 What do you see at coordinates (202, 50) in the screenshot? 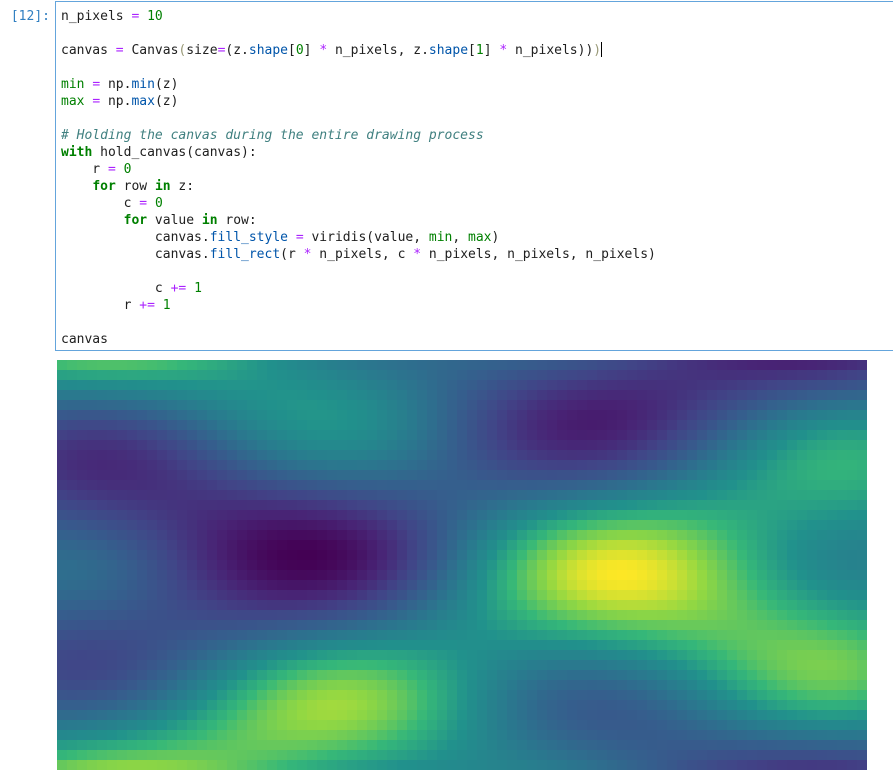
I see `code-token: size` at bounding box center [202, 50].